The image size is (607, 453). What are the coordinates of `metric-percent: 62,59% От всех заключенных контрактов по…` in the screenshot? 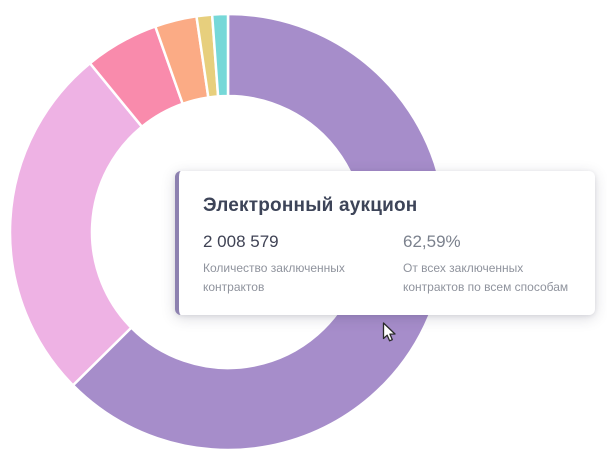 It's located at (489, 264).